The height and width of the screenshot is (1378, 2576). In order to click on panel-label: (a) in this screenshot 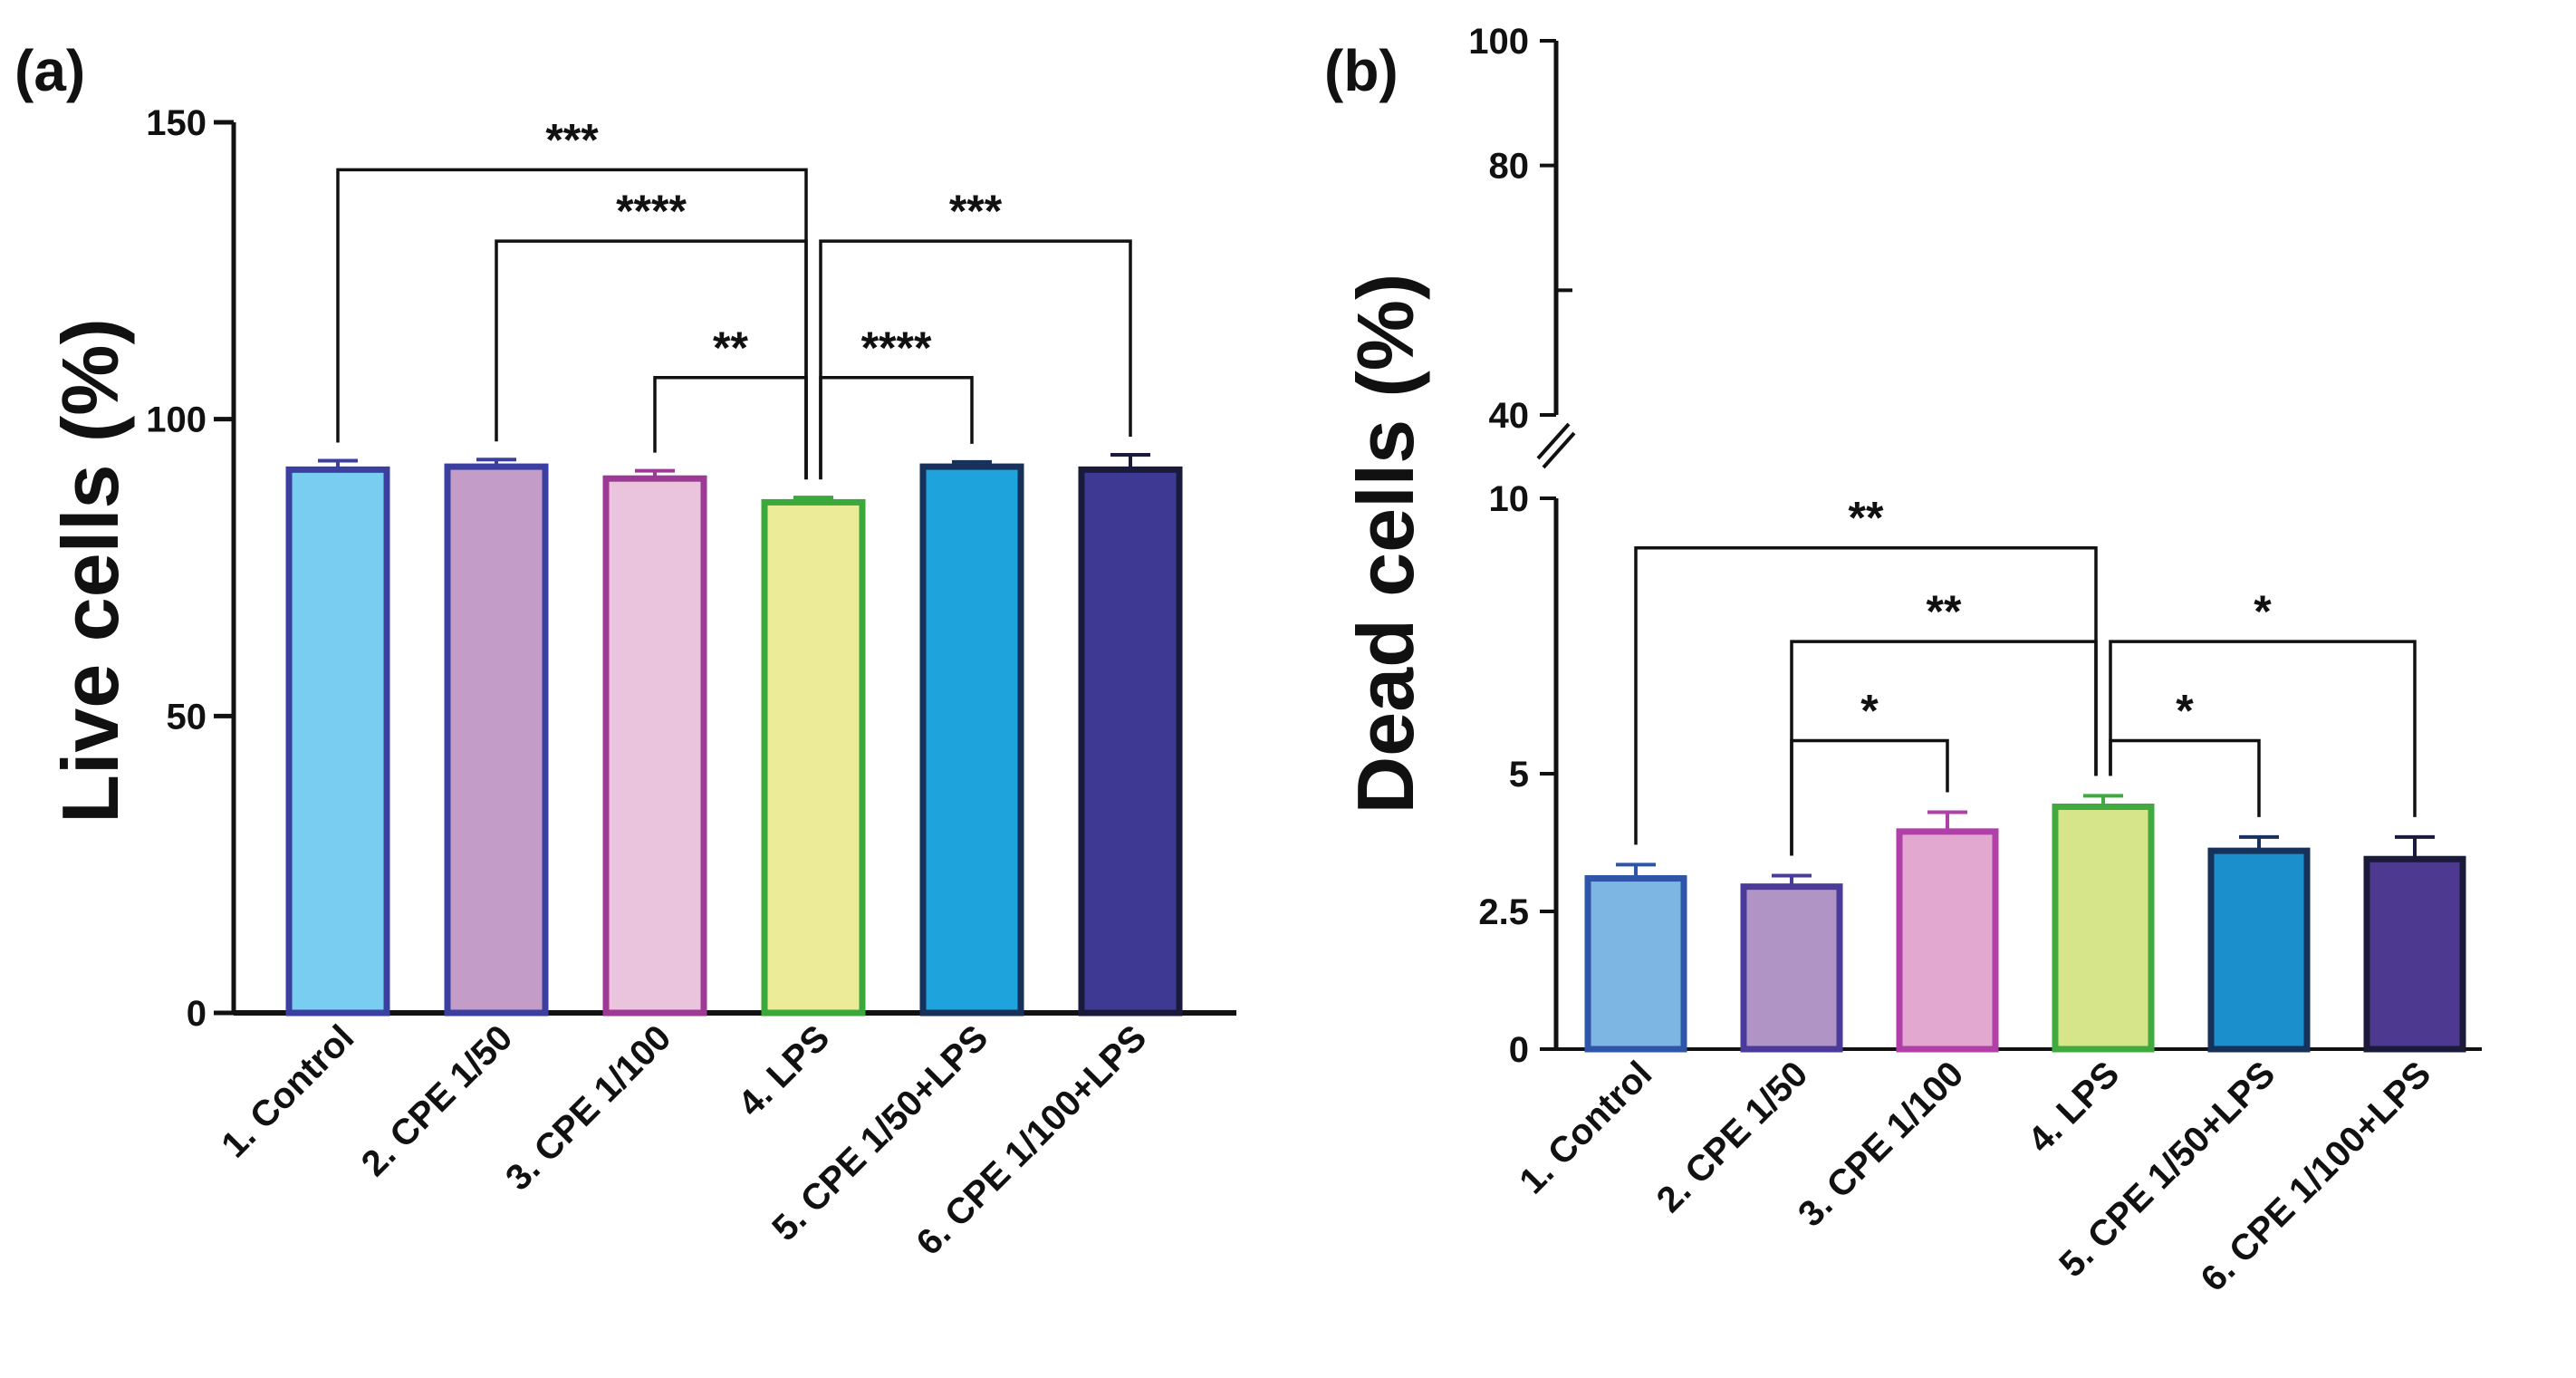, I will do `click(49, 71)`.